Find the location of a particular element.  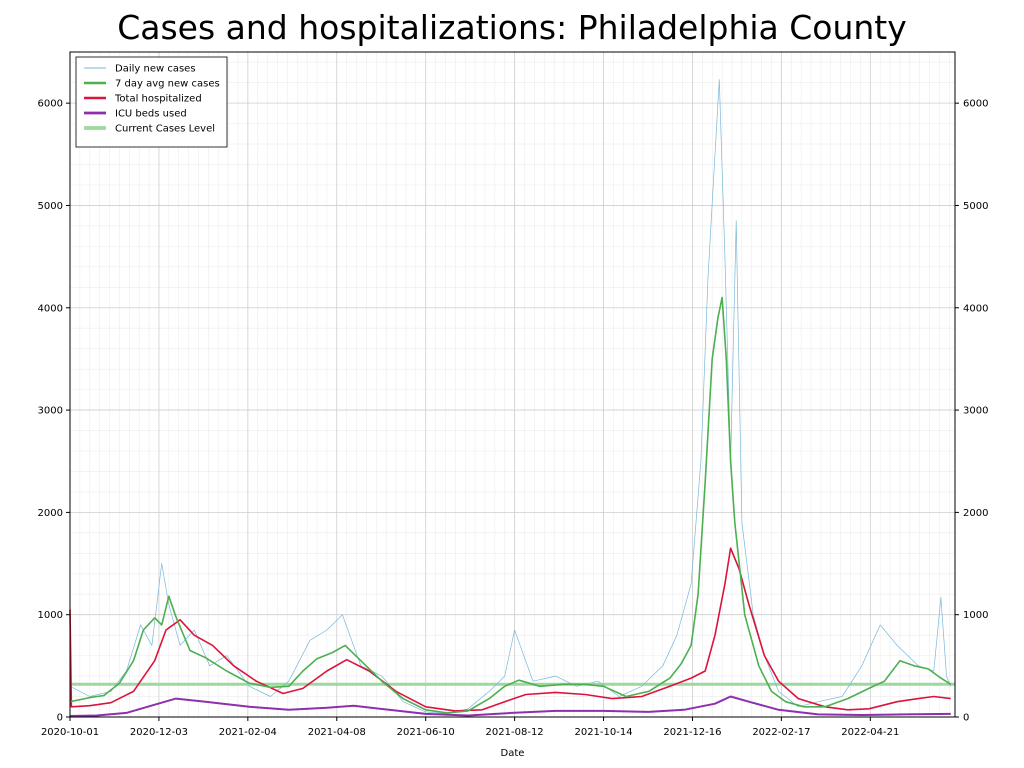

y-tick-label-right: 2000 is located at coordinates (975, 513).